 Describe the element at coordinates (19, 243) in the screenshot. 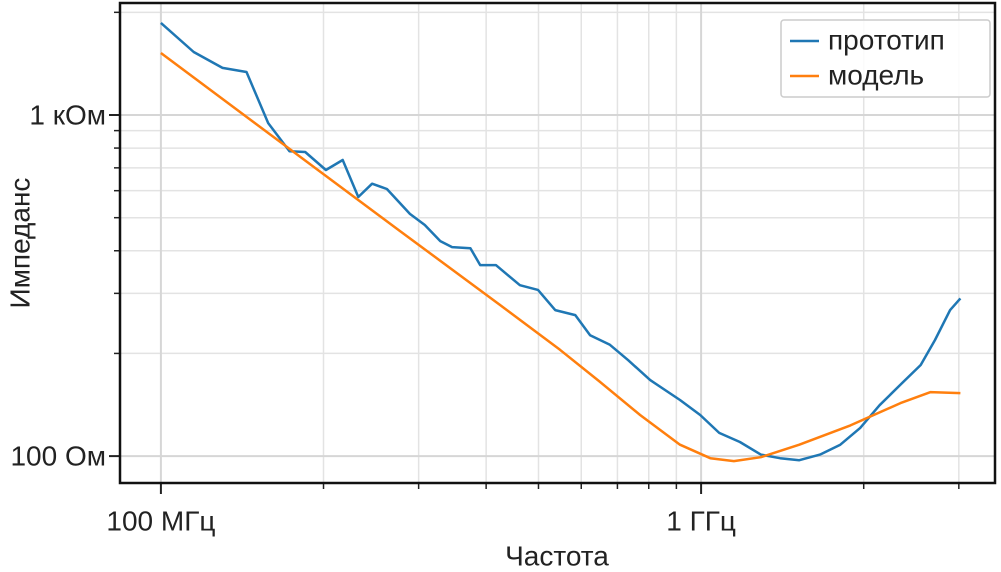

I see `y-axis-label: Импеданс` at that location.